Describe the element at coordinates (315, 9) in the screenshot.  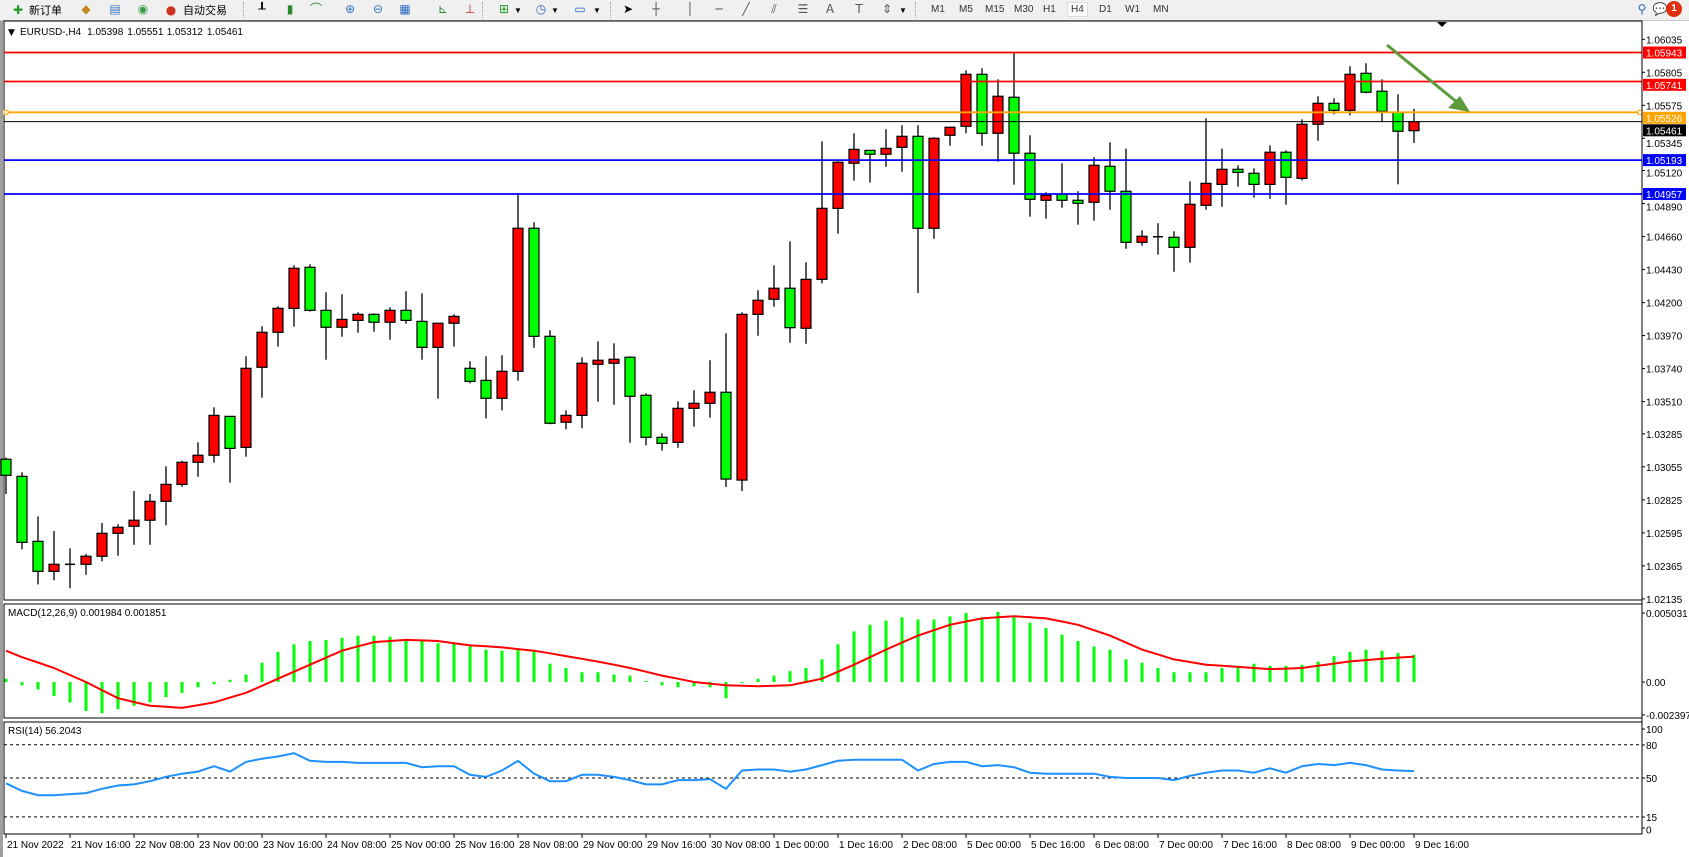
I see `line-chart-icon: ⌒` at that location.